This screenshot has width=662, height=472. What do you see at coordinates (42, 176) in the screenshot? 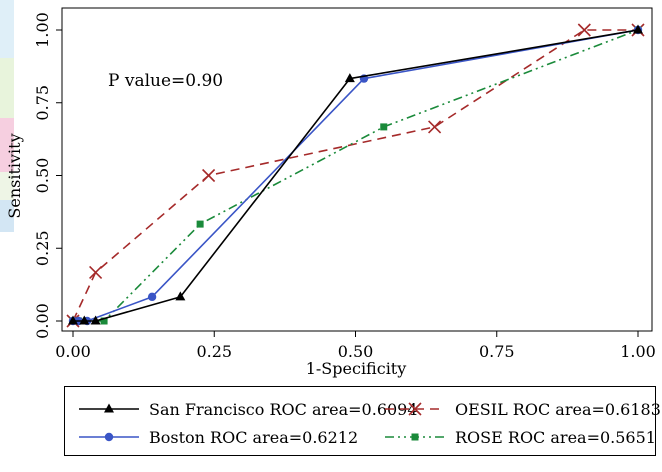
I see `y-tick-label: 0.50` at bounding box center [42, 176].